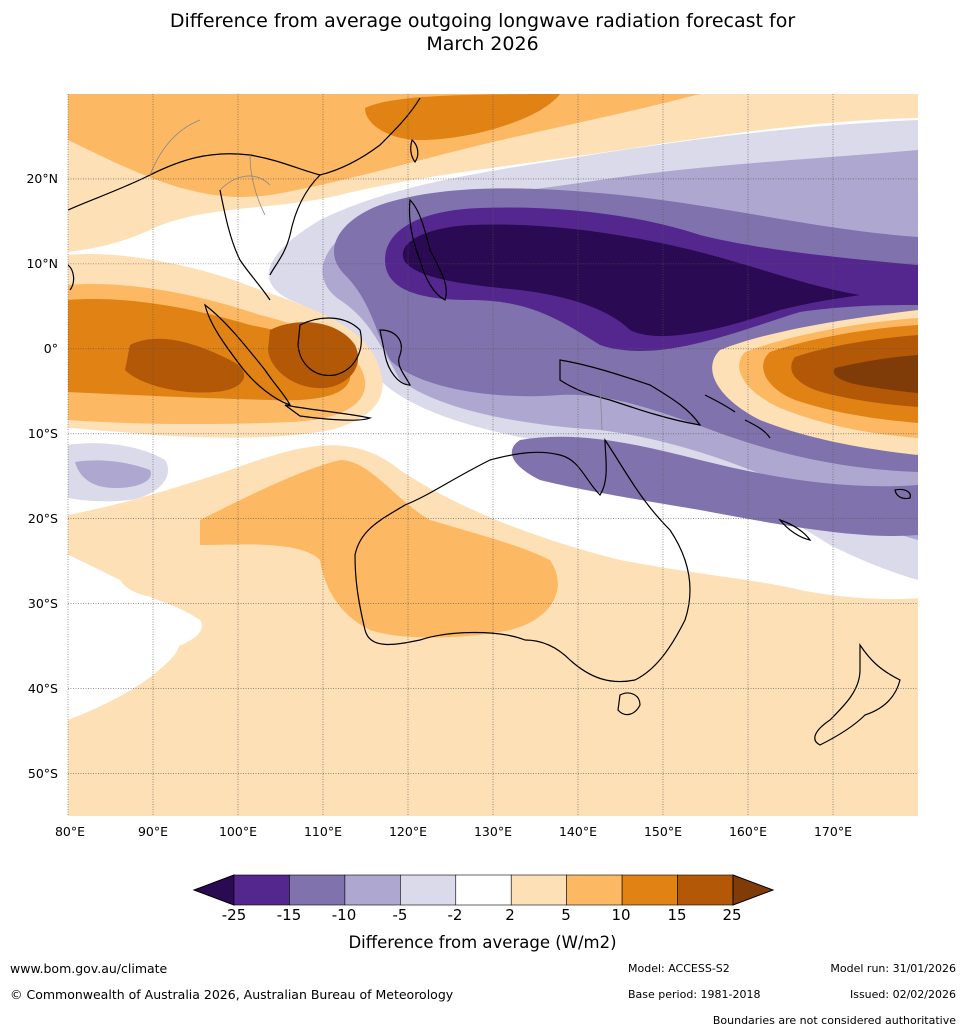 The width and height of the screenshot is (965, 1035). What do you see at coordinates (732, 915) in the screenshot?
I see `colorbar-tick-25: 25` at bounding box center [732, 915].